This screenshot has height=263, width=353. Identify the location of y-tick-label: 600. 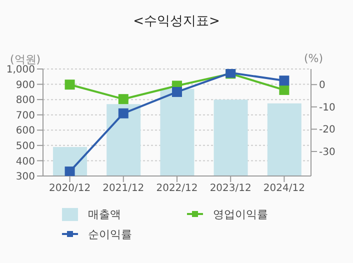
(25, 131).